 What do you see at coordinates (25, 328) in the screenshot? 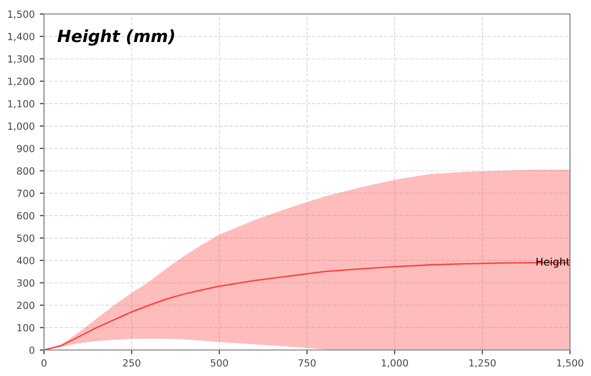
I see `y-tick-label: 100` at bounding box center [25, 328].